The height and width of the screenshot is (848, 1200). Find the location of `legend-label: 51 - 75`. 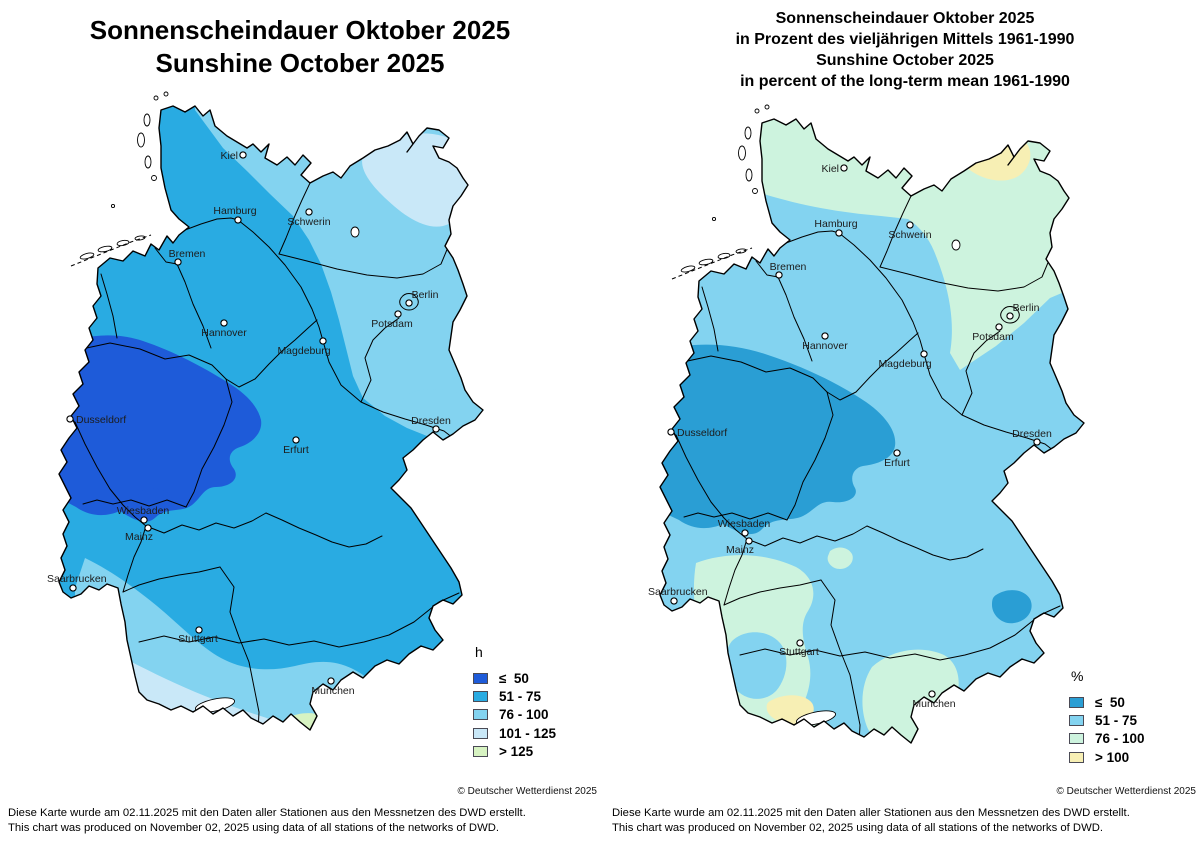

legend-label: 51 - 75 is located at coordinates (1116, 721).